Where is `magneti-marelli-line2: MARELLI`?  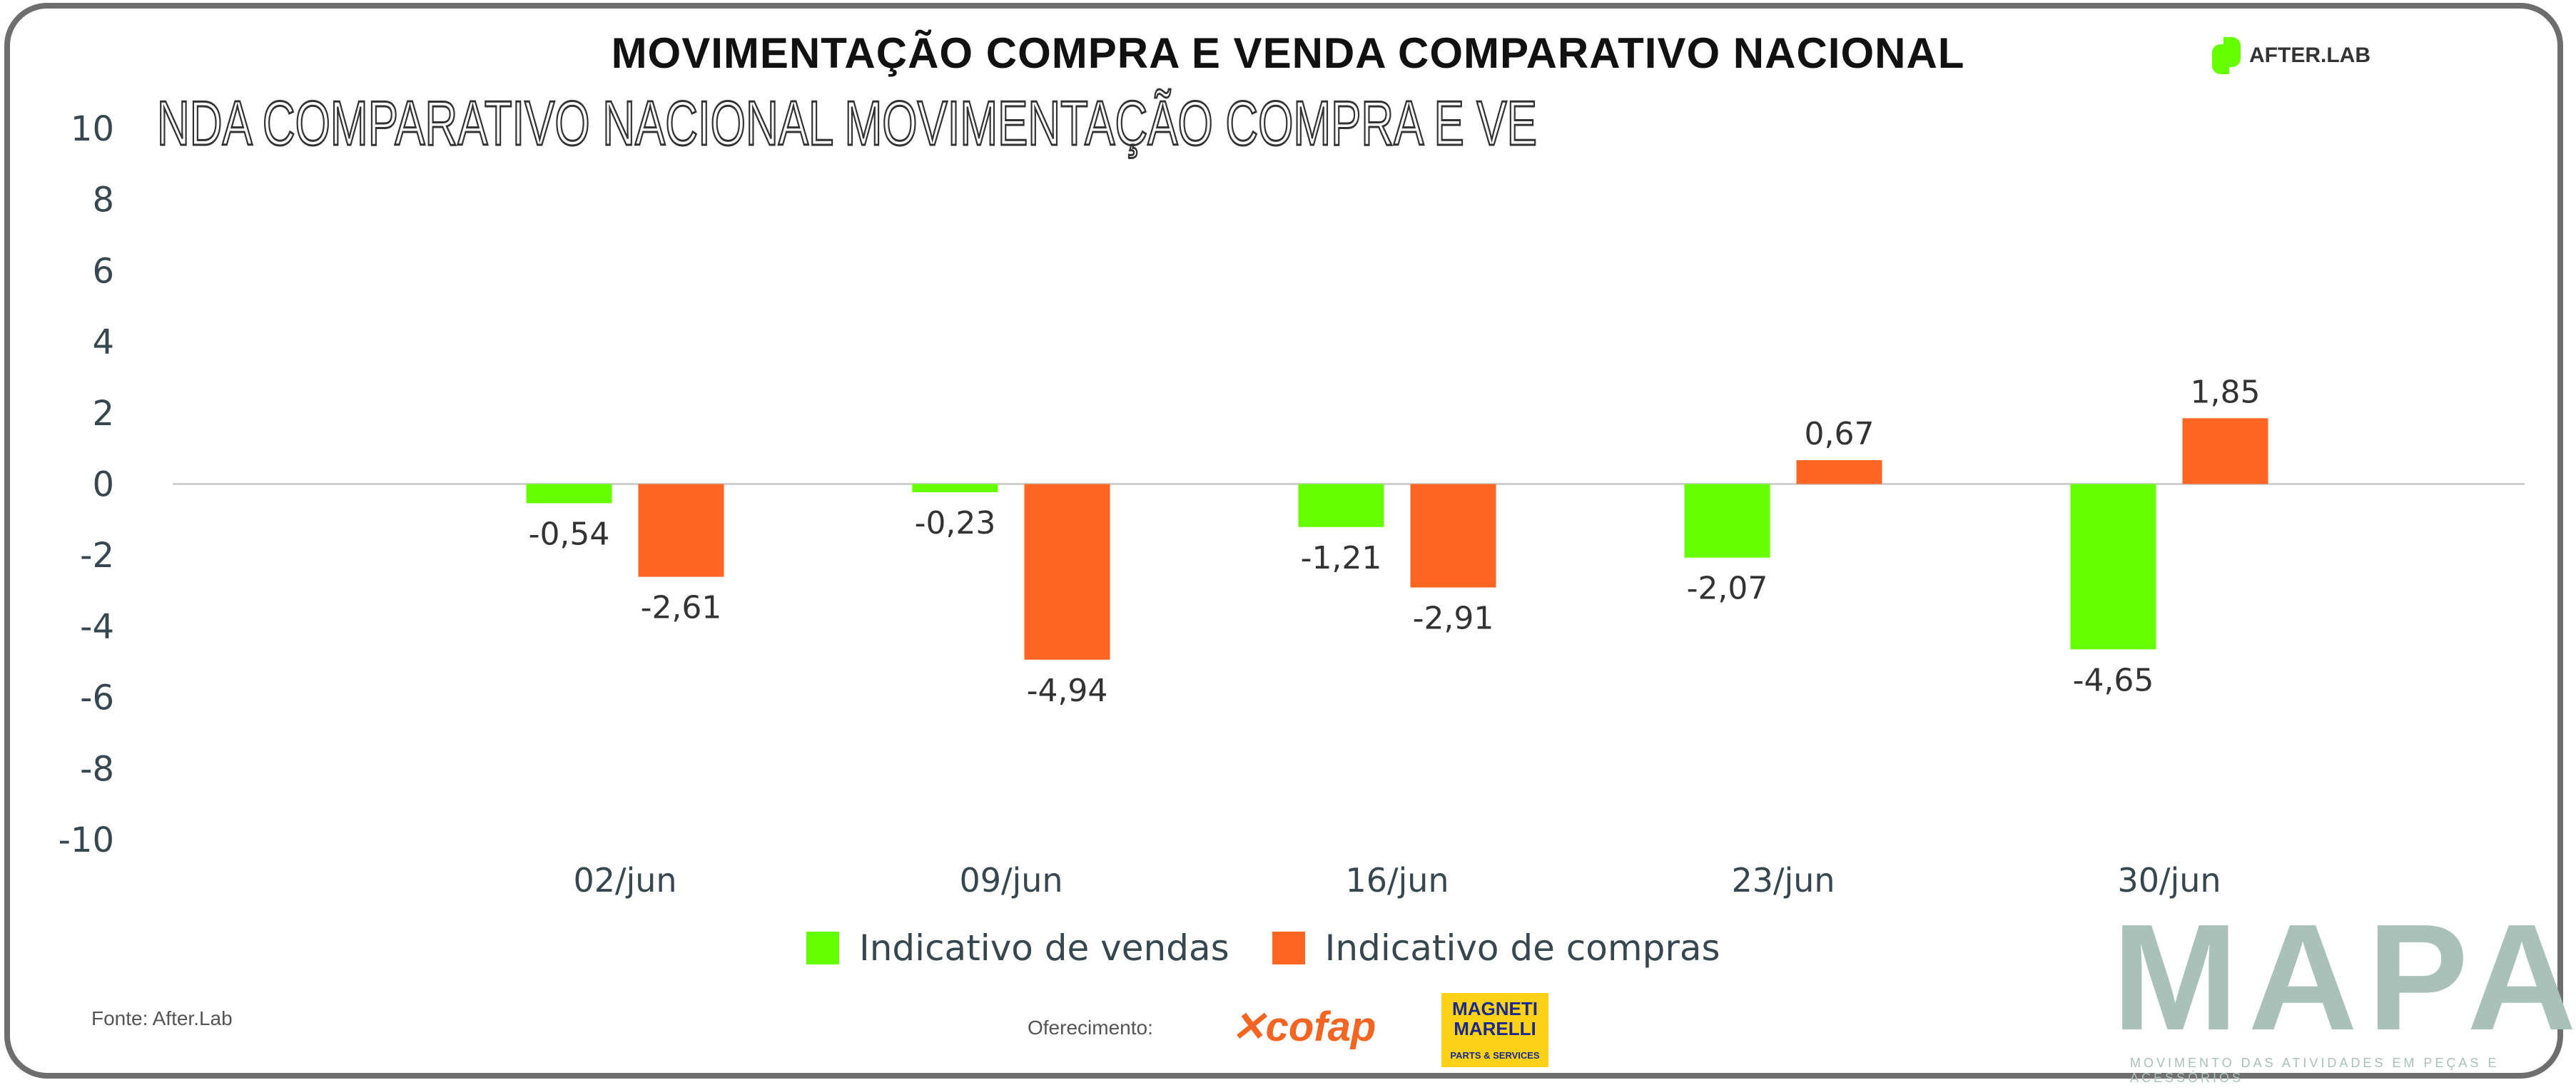 magneti-marelli-line2: MARELLI is located at coordinates (1495, 1029).